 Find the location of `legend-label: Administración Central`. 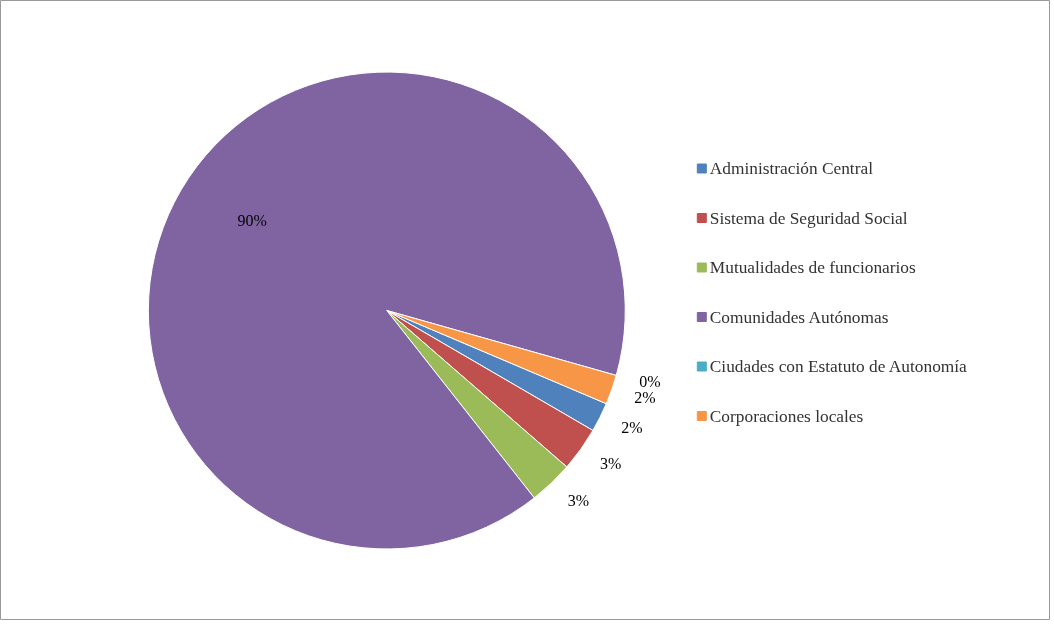

legend-label: Administración Central is located at coordinates (791, 168).